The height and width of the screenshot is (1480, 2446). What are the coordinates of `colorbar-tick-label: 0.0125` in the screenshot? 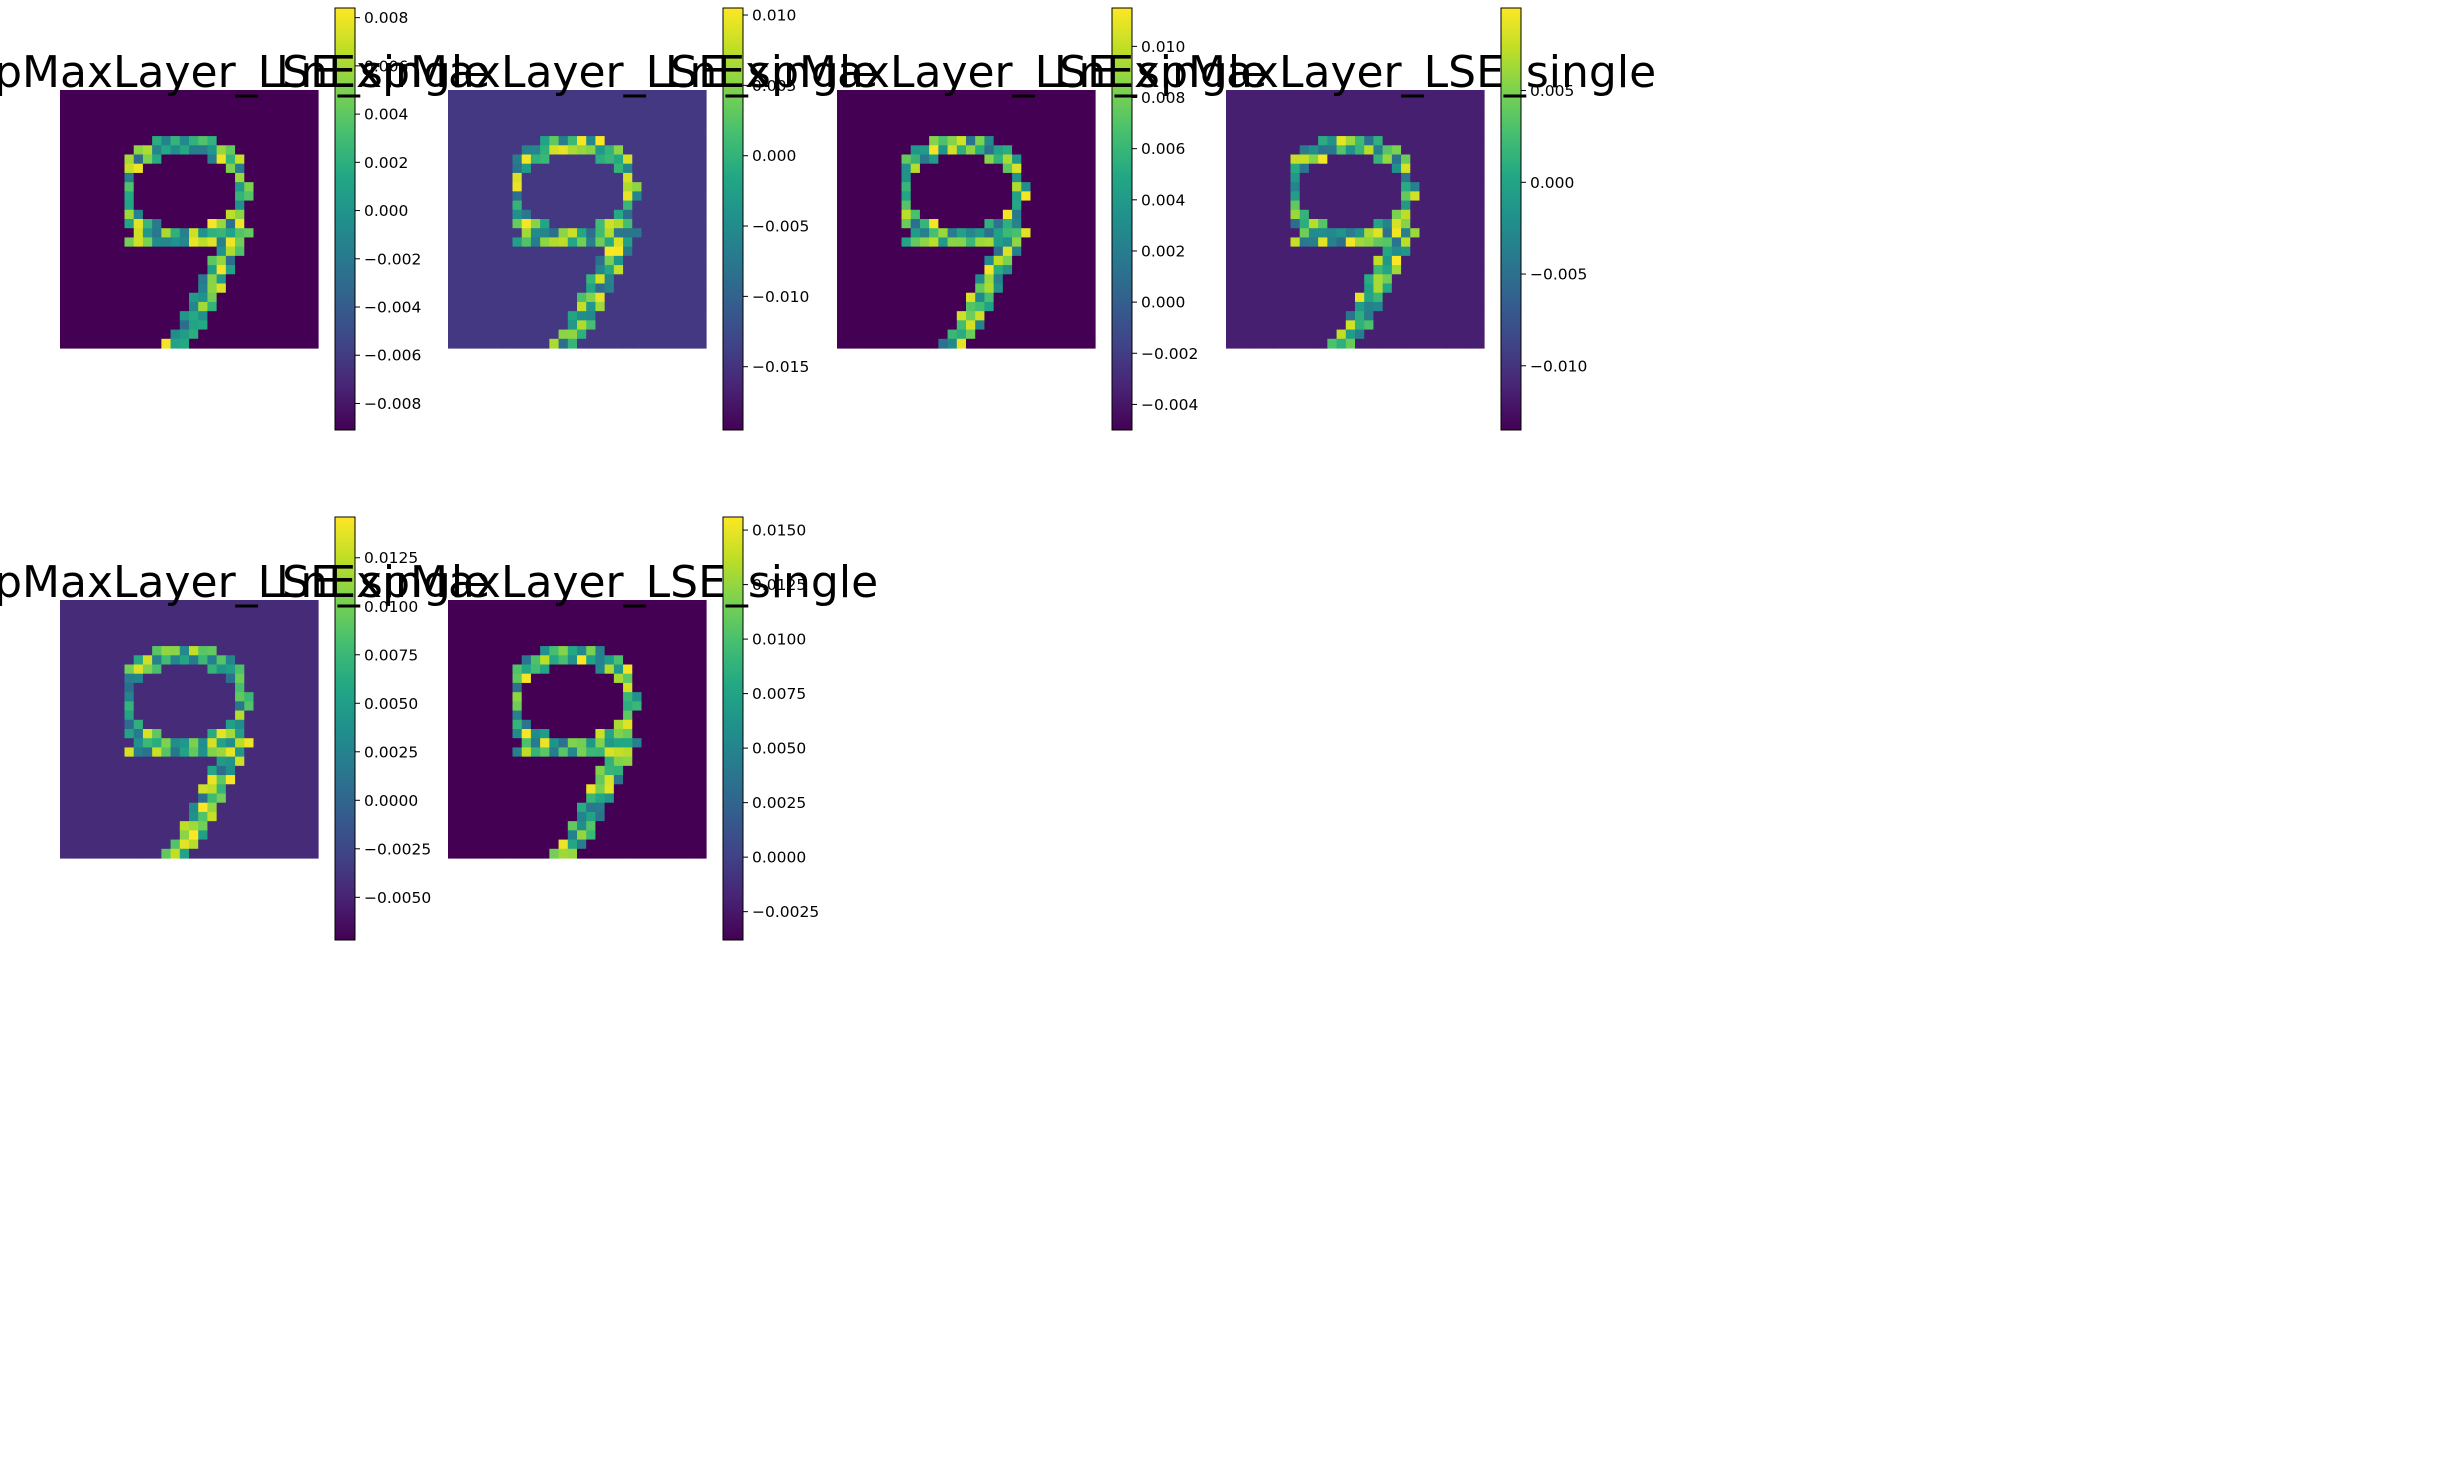 It's located at (391, 558).